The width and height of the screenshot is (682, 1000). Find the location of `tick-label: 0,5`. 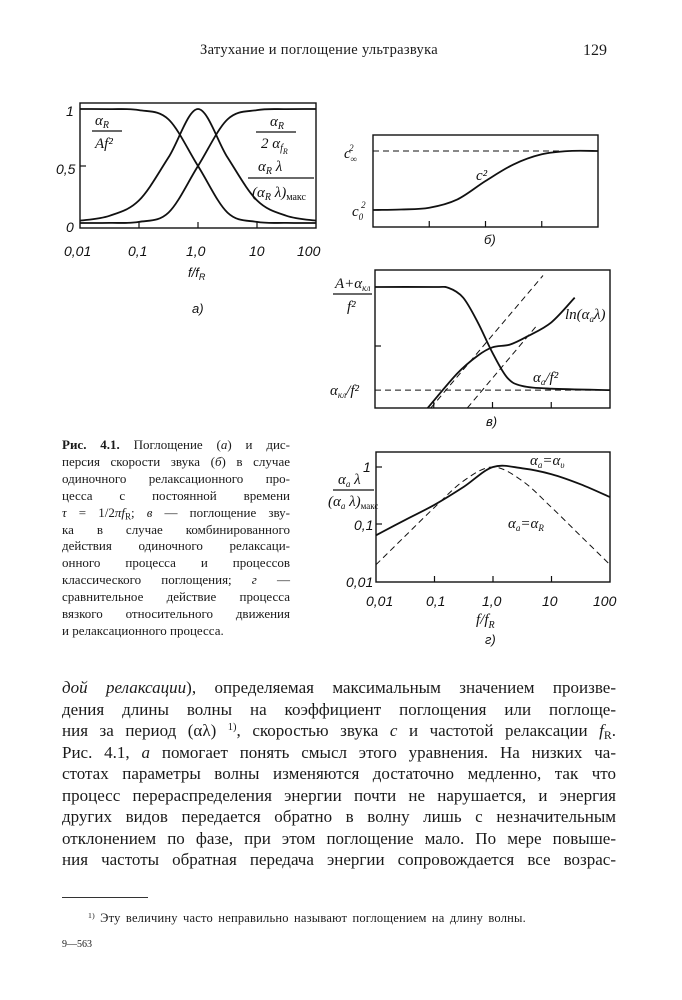

tick-label: 0,5 is located at coordinates (66, 169).